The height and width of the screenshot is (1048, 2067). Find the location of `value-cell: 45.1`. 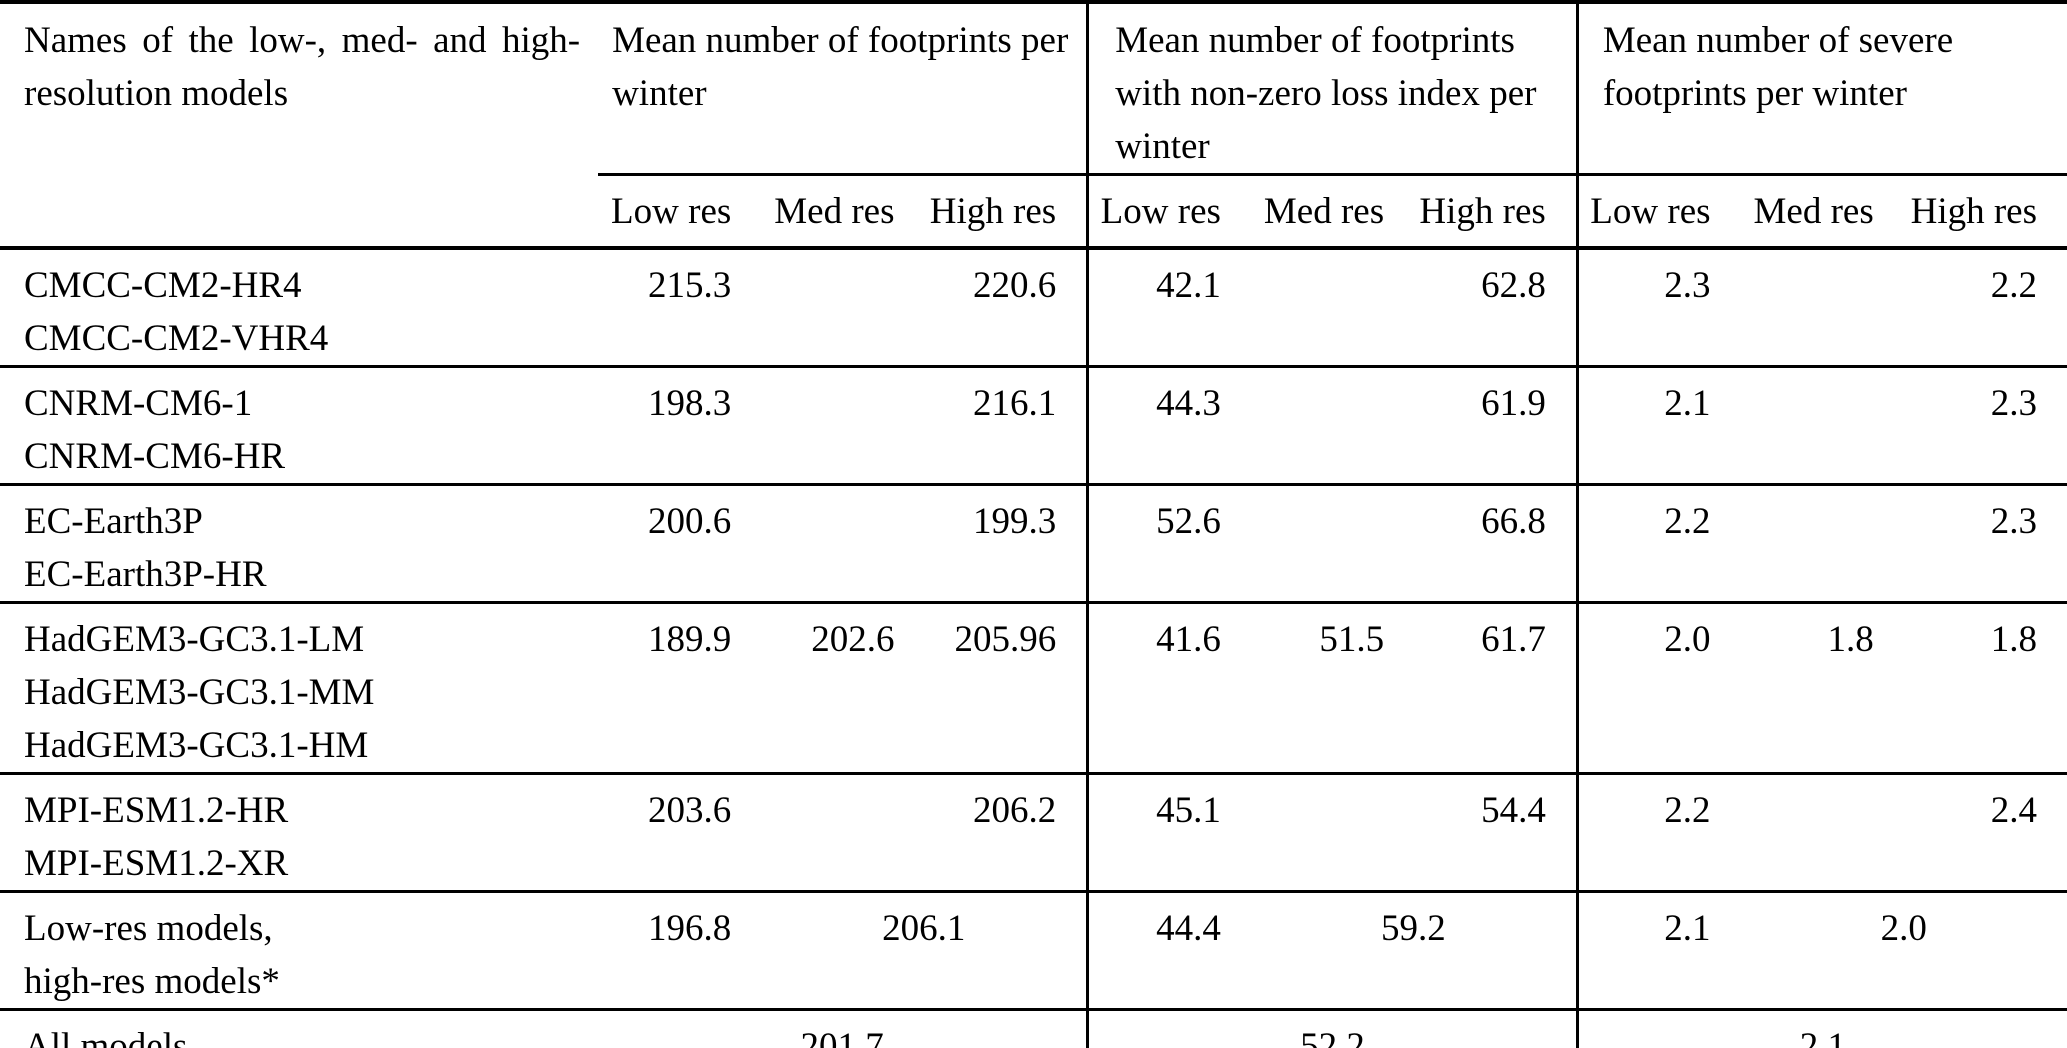

value-cell: 45.1 is located at coordinates (1168, 833).